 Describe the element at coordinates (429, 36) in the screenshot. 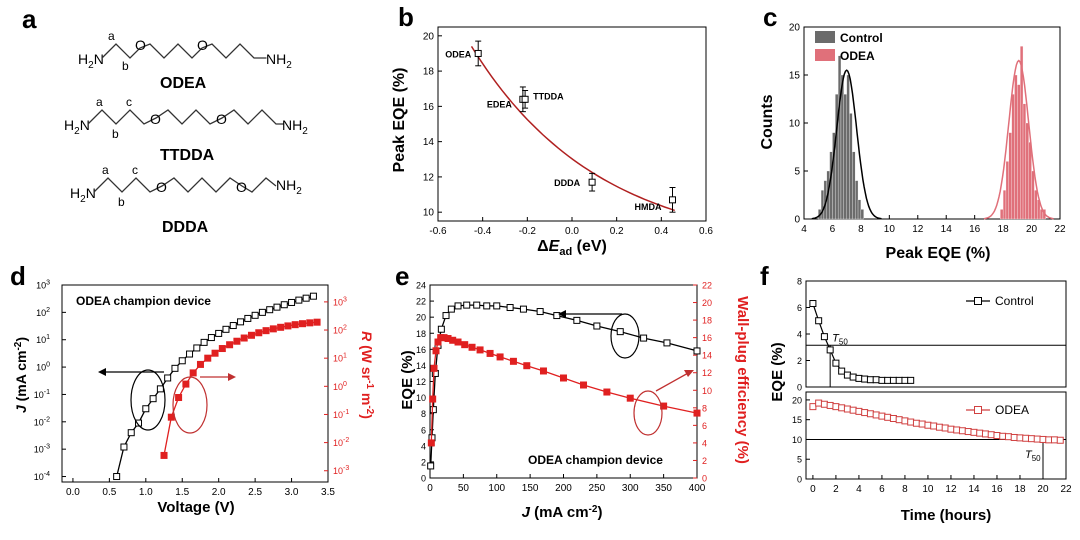

I see `b-y-tick-label: 20` at that location.